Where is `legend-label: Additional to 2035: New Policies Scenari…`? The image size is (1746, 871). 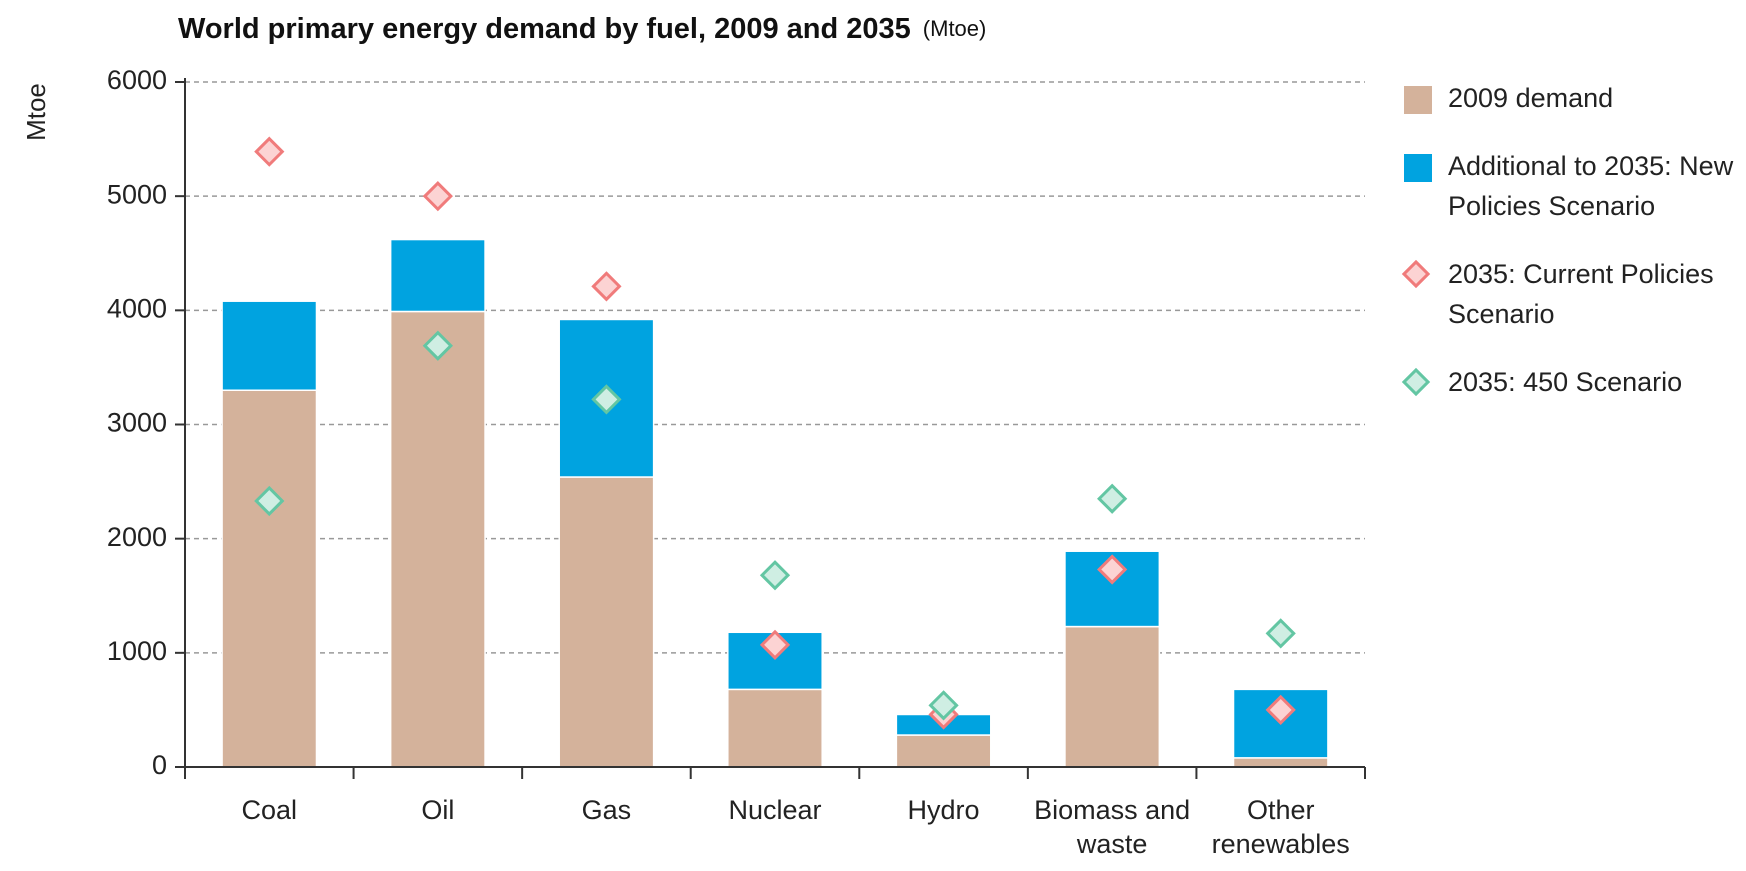
legend-label: Additional to 2035: New Policies Scenari… is located at coordinates (1591, 186).